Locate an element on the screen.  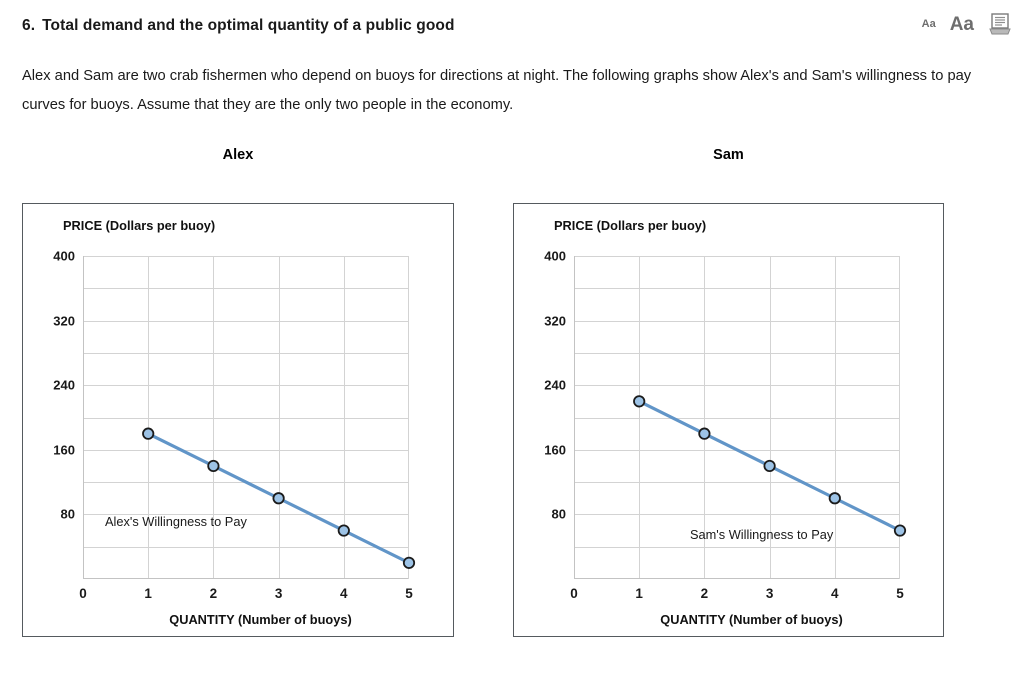
toolbar: Aa Aa is located at coordinates (967, 24).